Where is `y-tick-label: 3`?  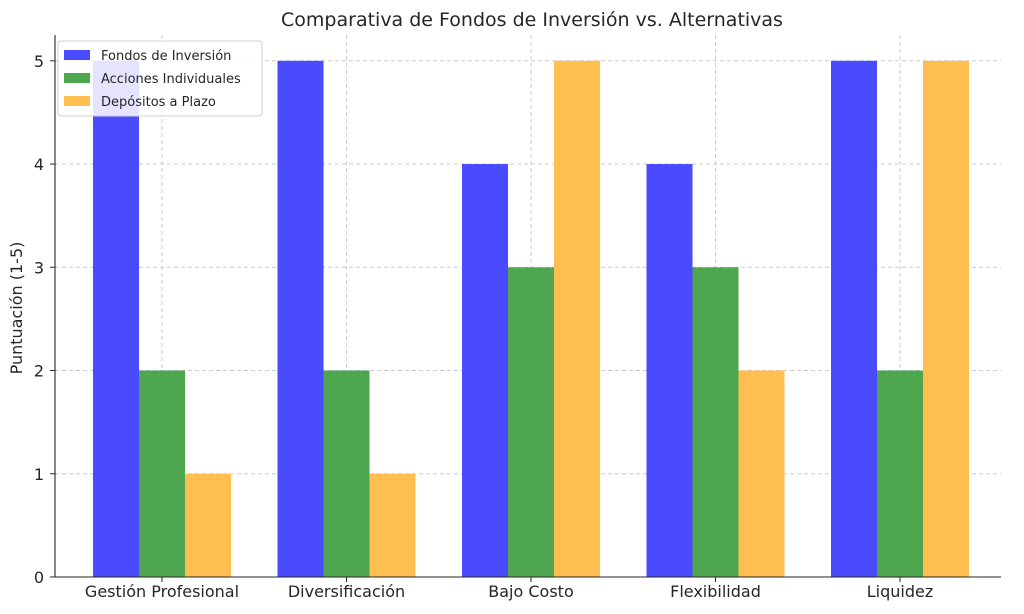 y-tick-label: 3 is located at coordinates (39, 267).